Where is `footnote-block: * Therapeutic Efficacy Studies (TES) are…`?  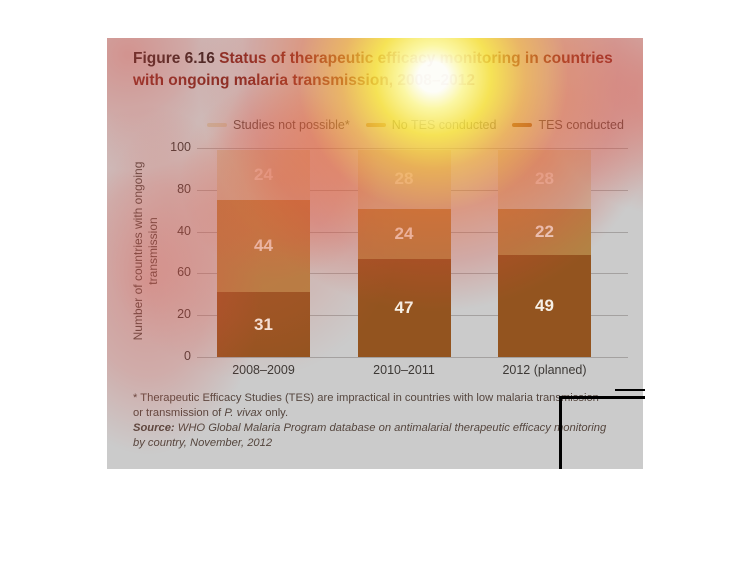
footnote-block: * Therapeutic Efficacy Studies (TES) are… is located at coordinates (385, 421).